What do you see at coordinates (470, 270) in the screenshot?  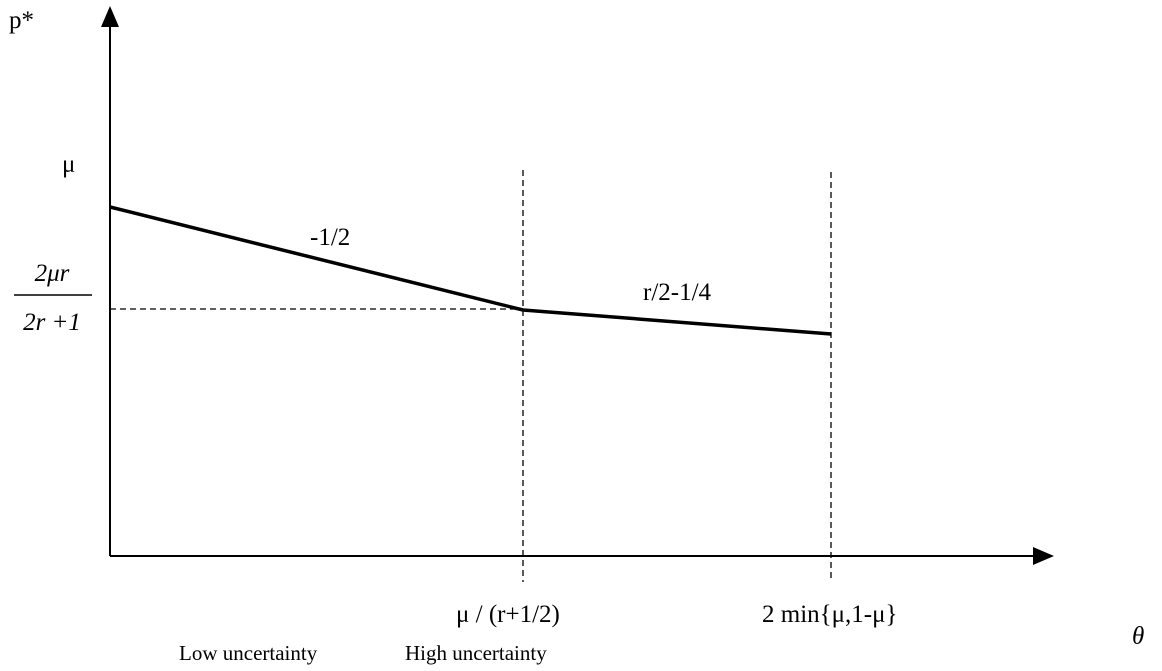 I see `price-curve` at bounding box center [470, 270].